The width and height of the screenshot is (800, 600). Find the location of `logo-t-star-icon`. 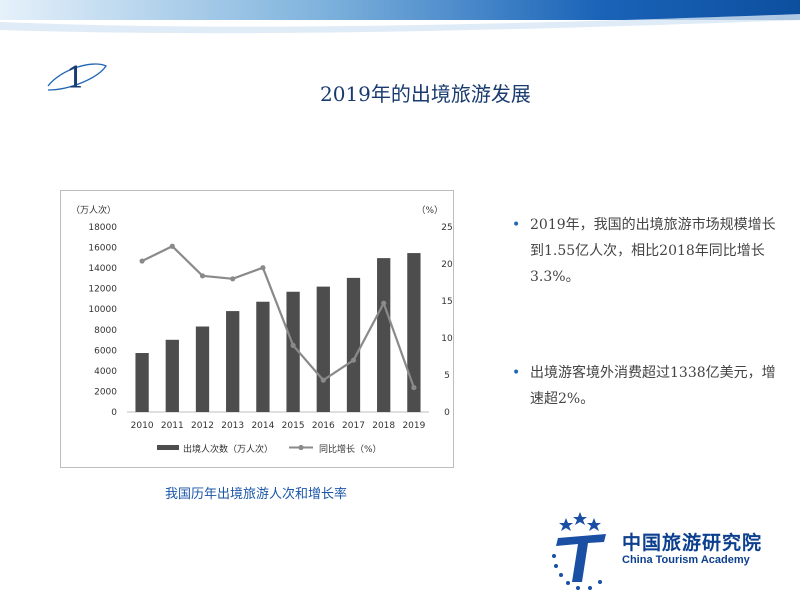

logo-t-star-icon is located at coordinates (579, 551).